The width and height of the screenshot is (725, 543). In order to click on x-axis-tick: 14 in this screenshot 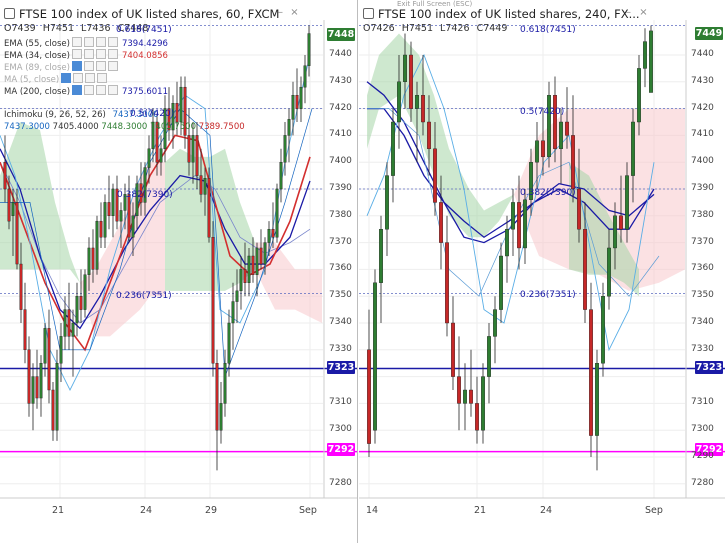, I will do `click(372, 510)`.